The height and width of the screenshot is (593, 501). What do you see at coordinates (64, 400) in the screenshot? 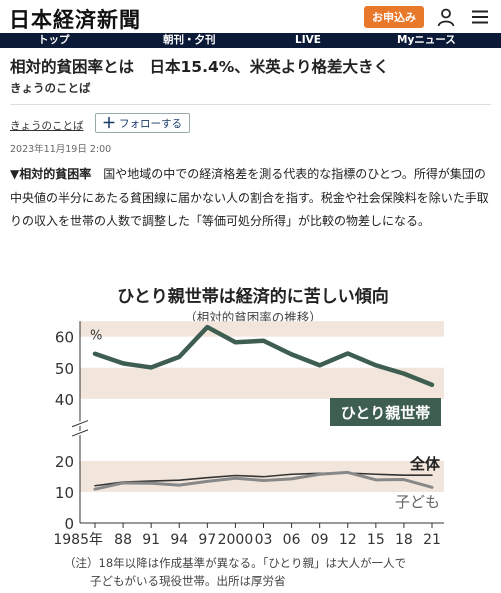
I see `y-tick-label: 40` at bounding box center [64, 400].